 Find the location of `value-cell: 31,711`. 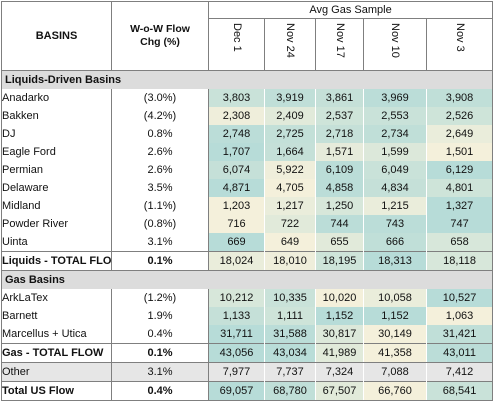

value-cell: 31,711 is located at coordinates (236, 334).